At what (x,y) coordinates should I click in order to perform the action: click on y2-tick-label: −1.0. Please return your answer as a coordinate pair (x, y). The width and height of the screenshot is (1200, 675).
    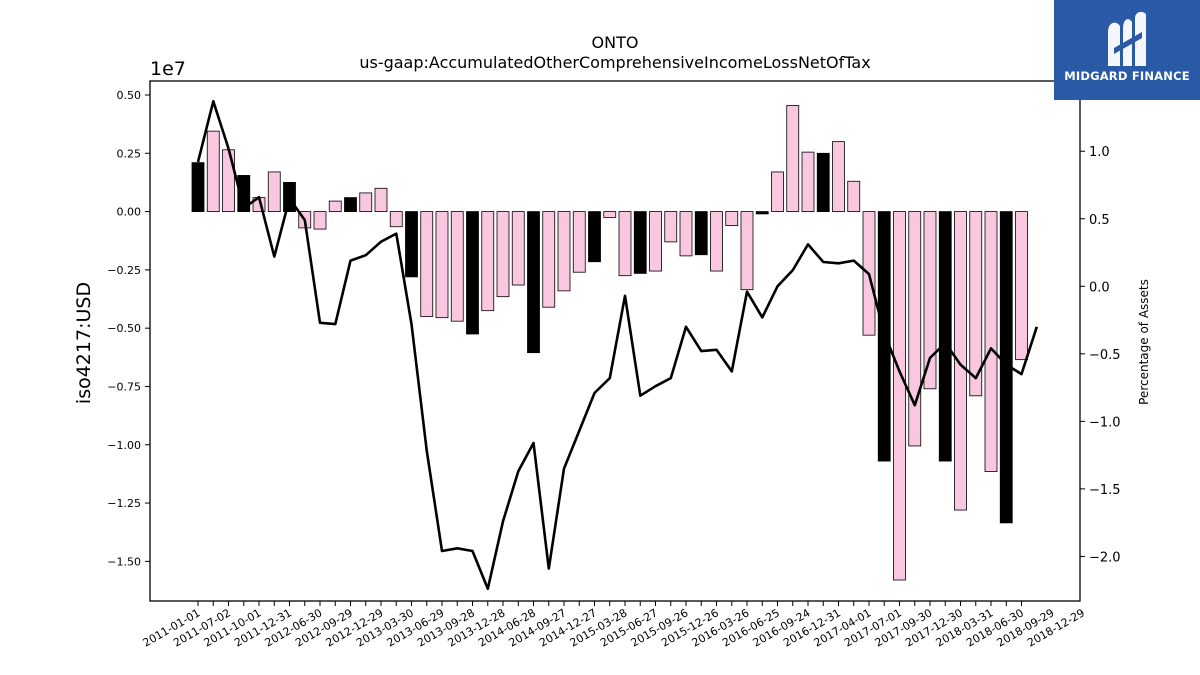
    Looking at the image, I should click on (1105, 422).